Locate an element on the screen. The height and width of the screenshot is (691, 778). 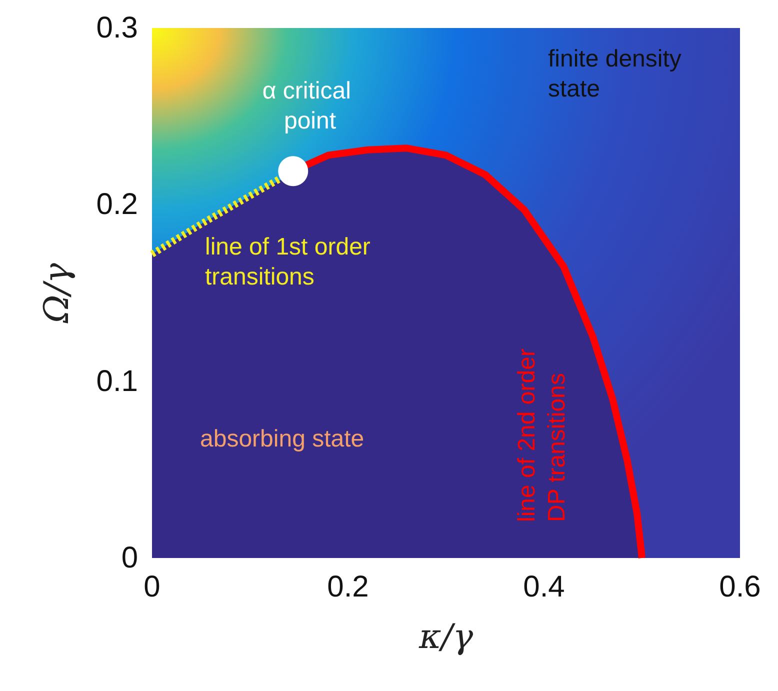
x-tick-label: 0.2 is located at coordinates (348, 587).